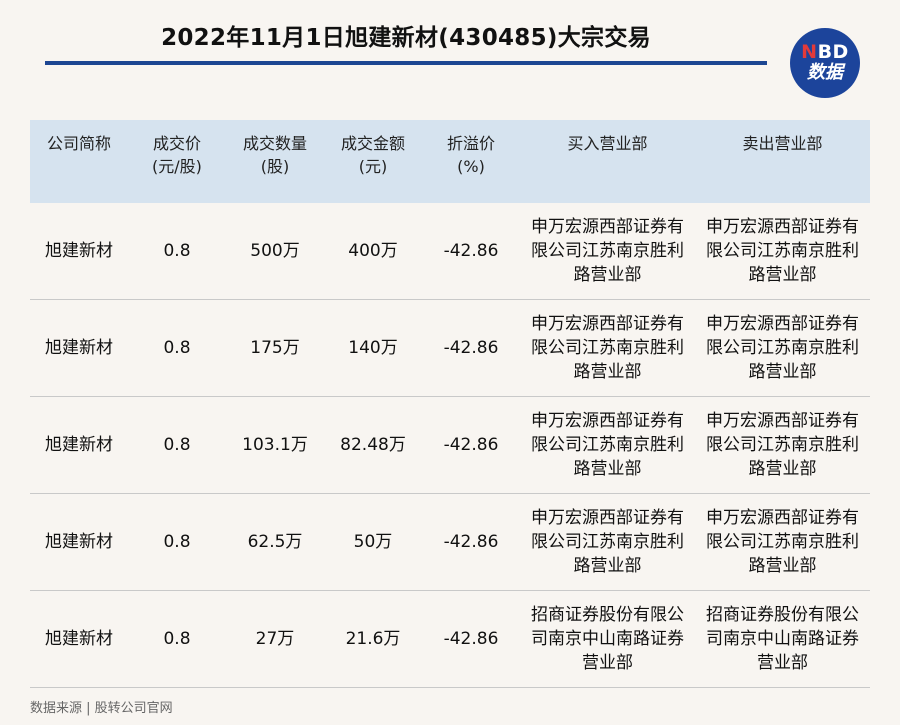 The width and height of the screenshot is (900, 725). Describe the element at coordinates (782, 143) in the screenshot. I see `header-label: 卖出营业部` at that location.